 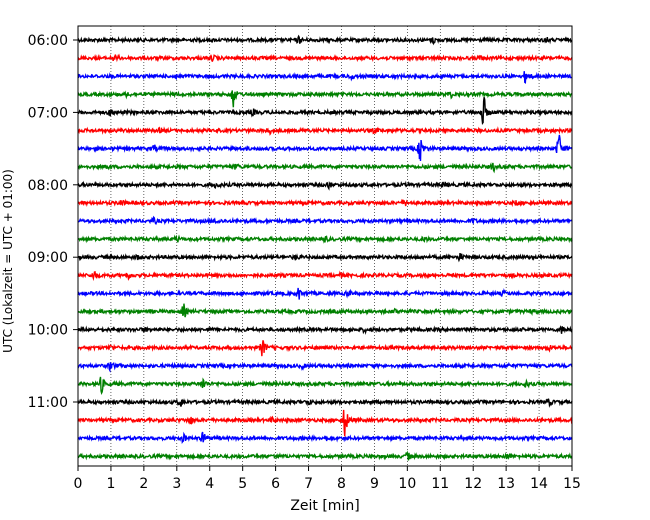 What do you see at coordinates (48, 331) in the screenshot?
I see `y-tick-label: 10:00` at bounding box center [48, 331].